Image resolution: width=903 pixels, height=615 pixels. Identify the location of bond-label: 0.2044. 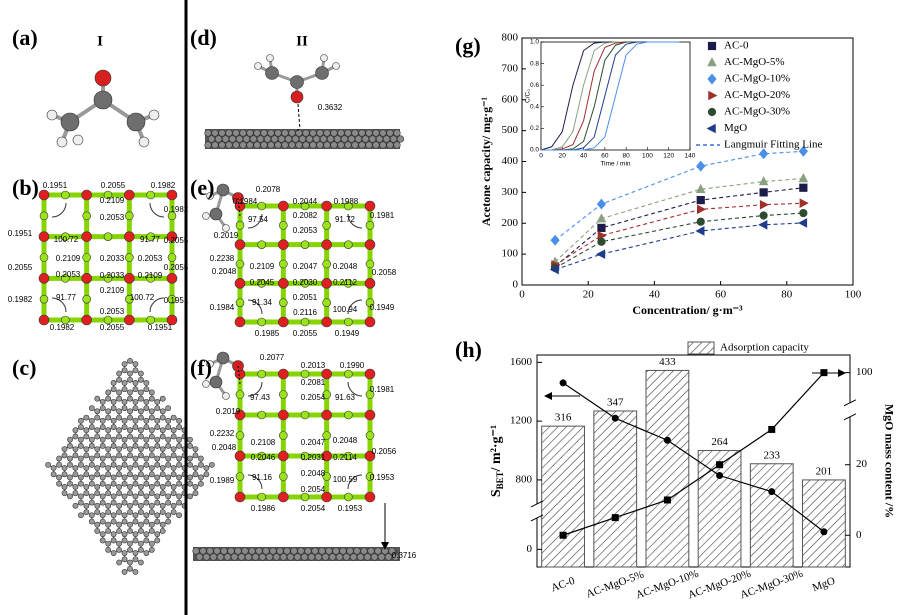
(305, 201).